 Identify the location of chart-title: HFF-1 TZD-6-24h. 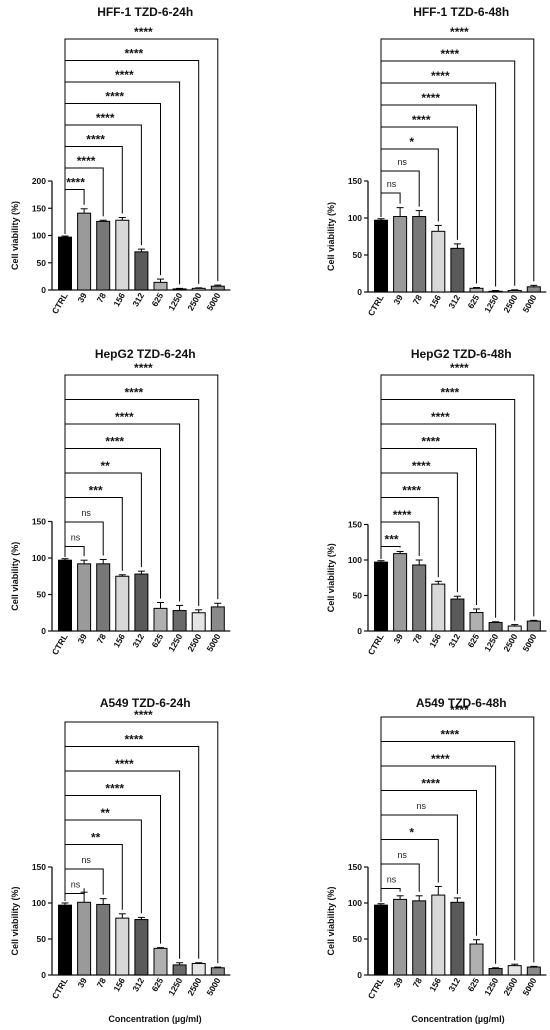
(145, 12).